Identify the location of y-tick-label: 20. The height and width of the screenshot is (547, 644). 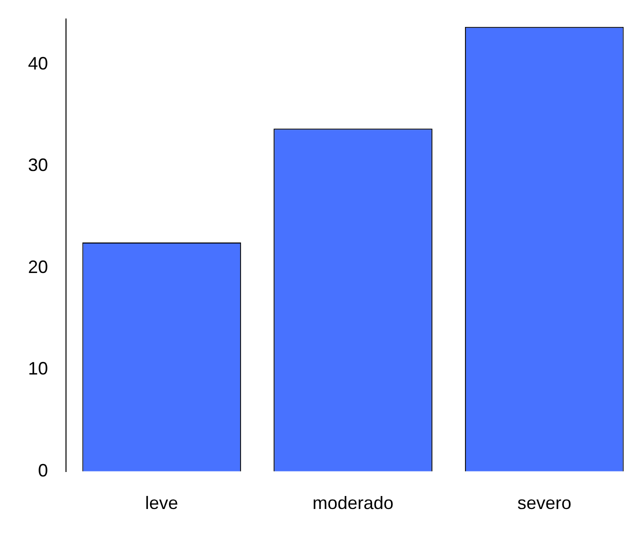
(38, 266).